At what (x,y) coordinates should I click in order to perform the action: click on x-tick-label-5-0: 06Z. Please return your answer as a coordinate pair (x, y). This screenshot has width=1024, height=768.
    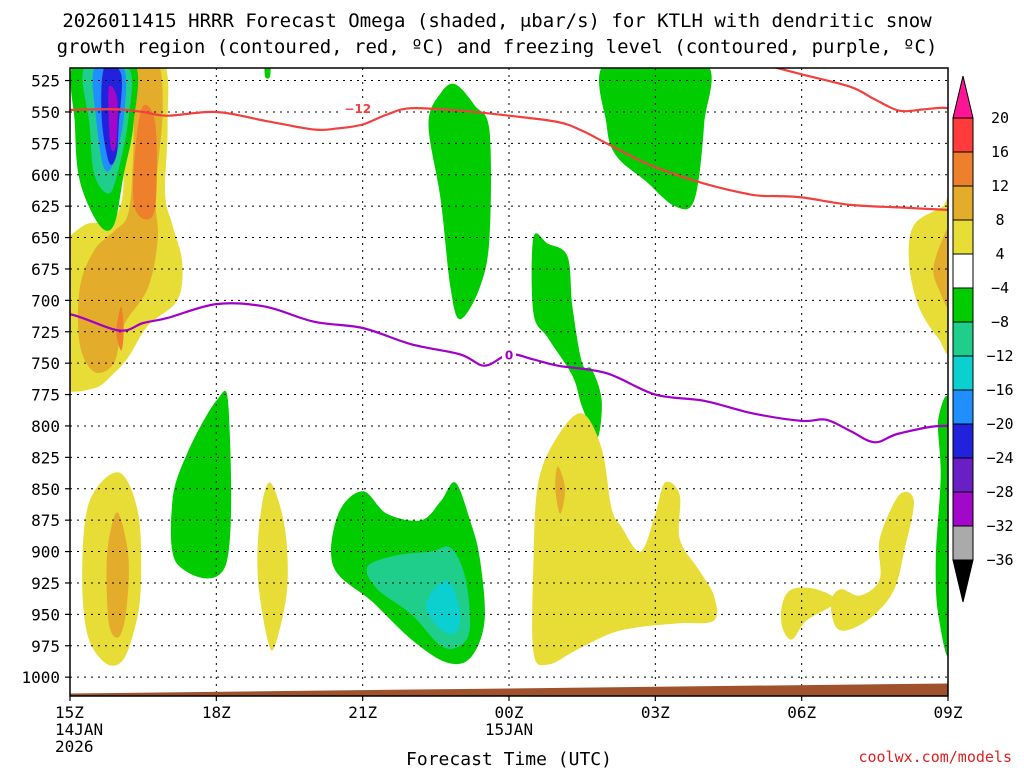
    Looking at the image, I should click on (801, 712).